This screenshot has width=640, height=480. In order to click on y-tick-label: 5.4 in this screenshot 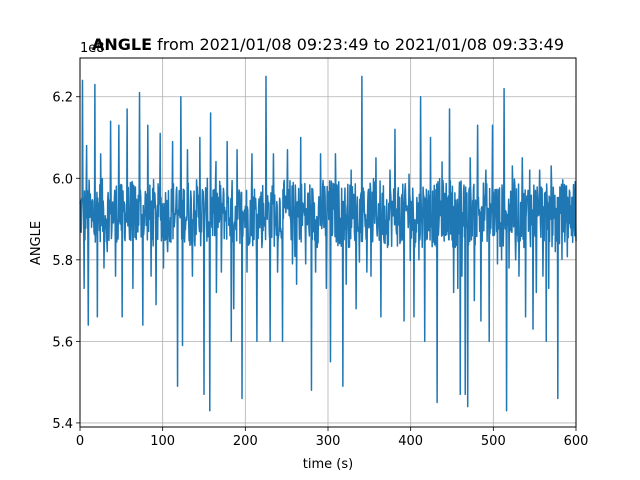, I will do `click(62, 424)`.